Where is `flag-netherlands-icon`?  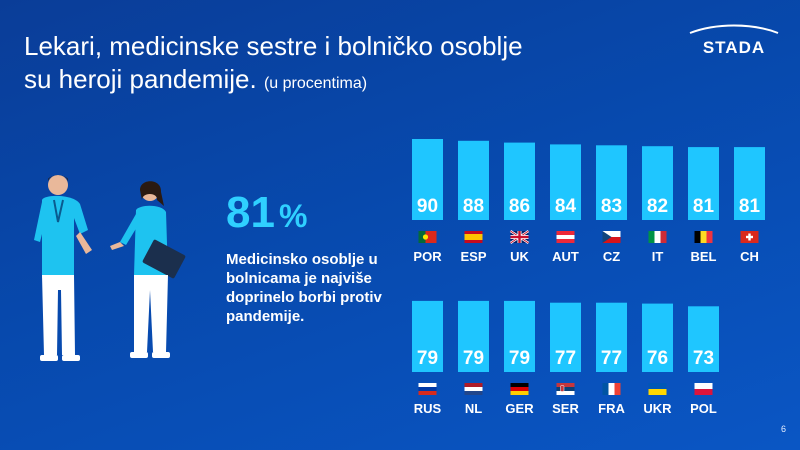
flag-netherlands-icon is located at coordinates (473, 389).